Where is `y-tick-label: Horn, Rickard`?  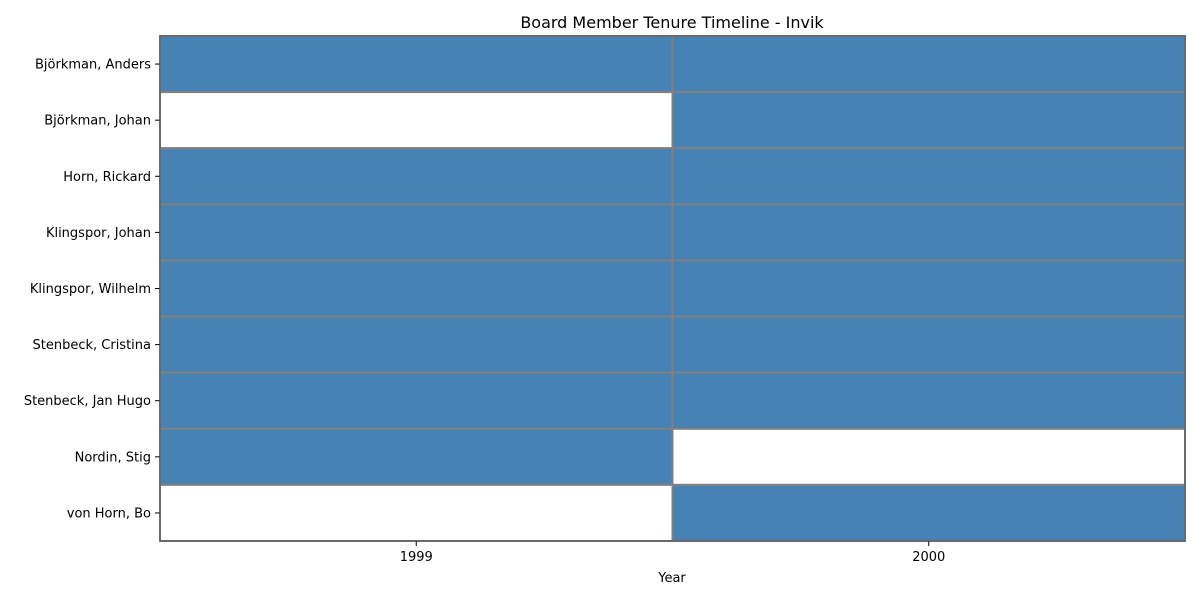 y-tick-label: Horn, Rickard is located at coordinates (107, 177).